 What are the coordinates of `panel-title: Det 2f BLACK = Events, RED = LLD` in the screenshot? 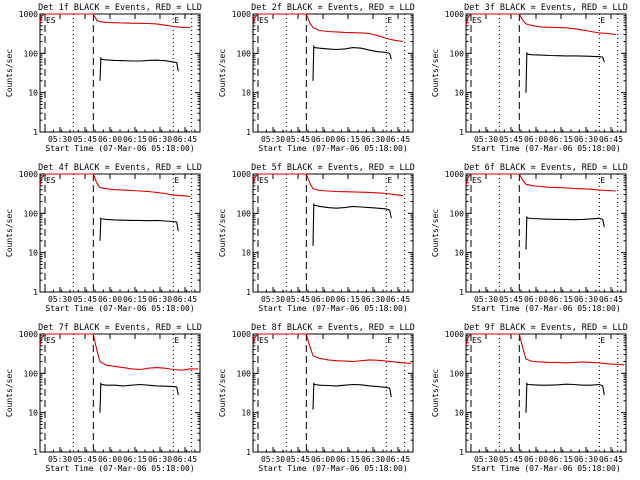 It's located at (333, 8).